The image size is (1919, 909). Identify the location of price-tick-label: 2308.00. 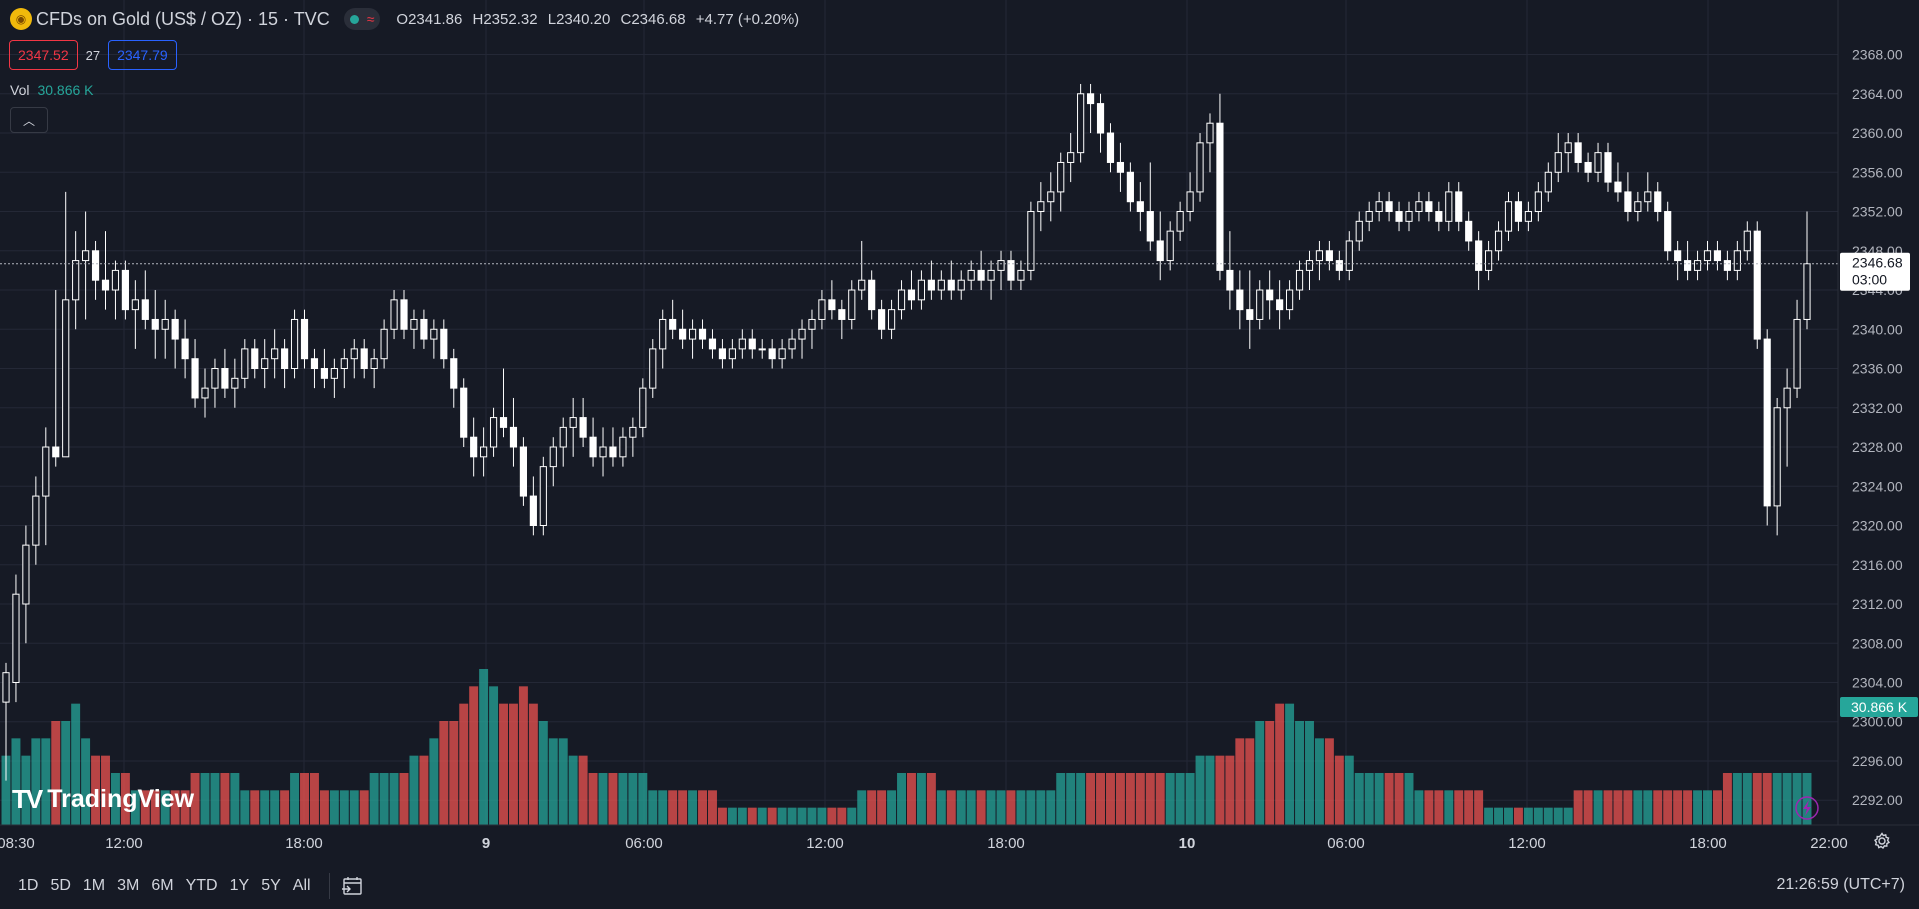
(1877, 643).